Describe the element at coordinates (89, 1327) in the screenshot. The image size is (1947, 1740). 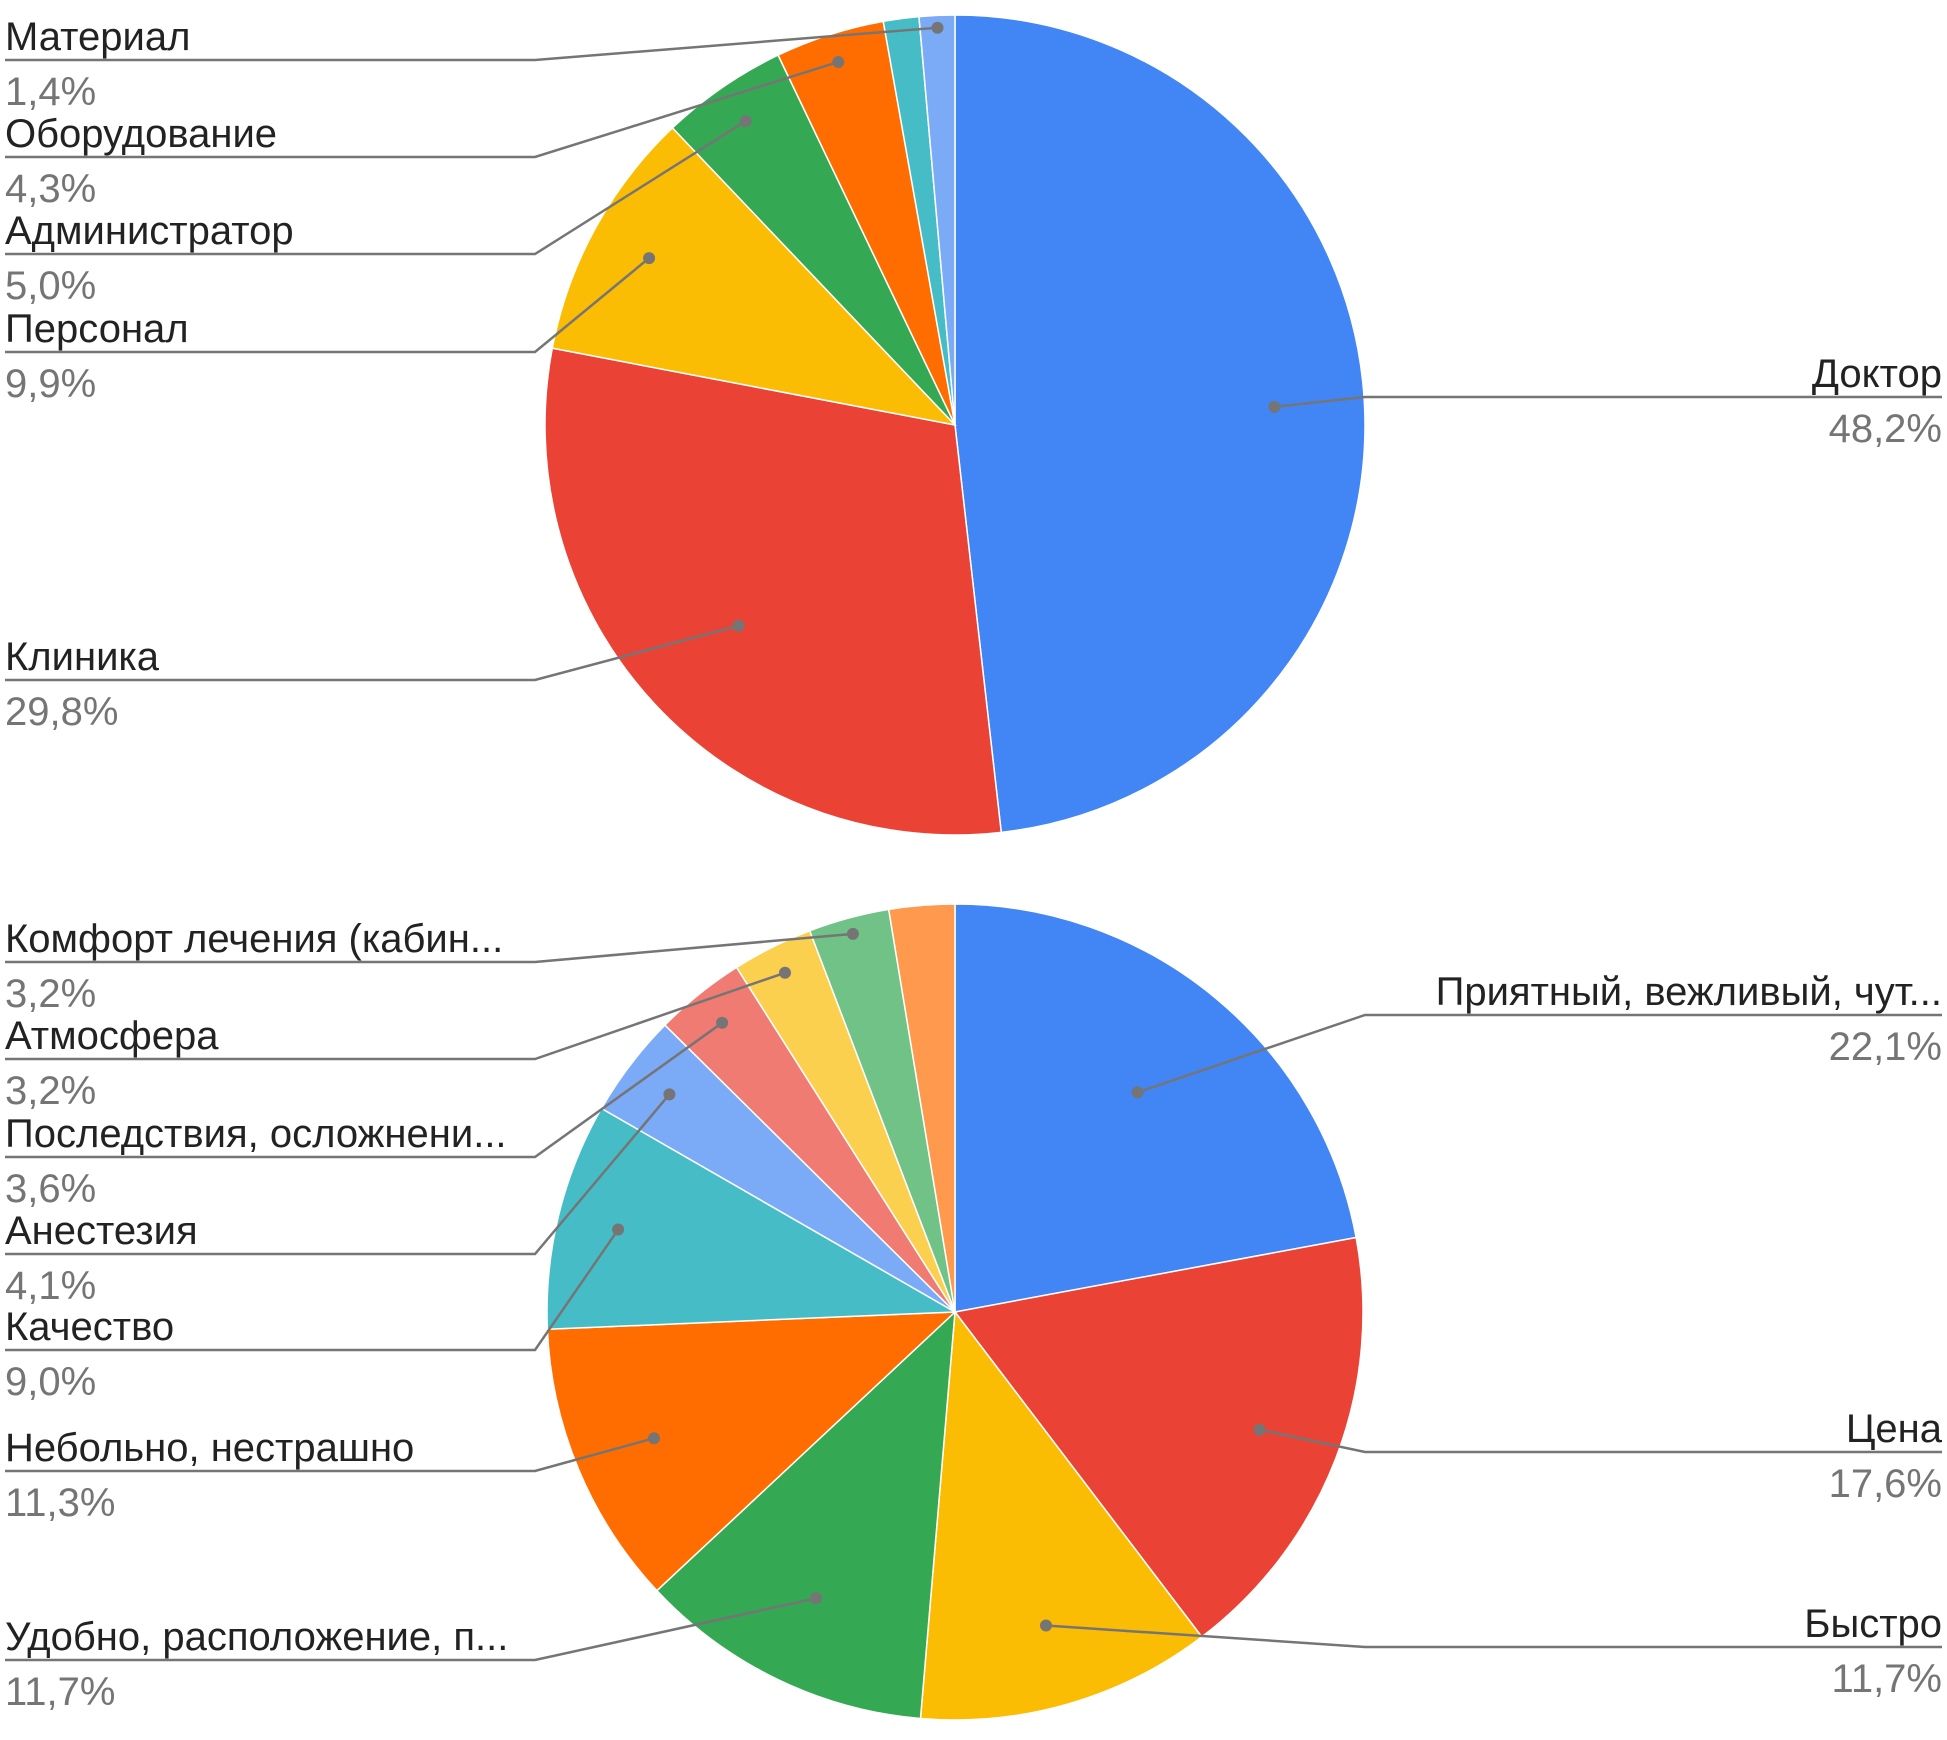
I see `slice-name-label: Качество` at that location.